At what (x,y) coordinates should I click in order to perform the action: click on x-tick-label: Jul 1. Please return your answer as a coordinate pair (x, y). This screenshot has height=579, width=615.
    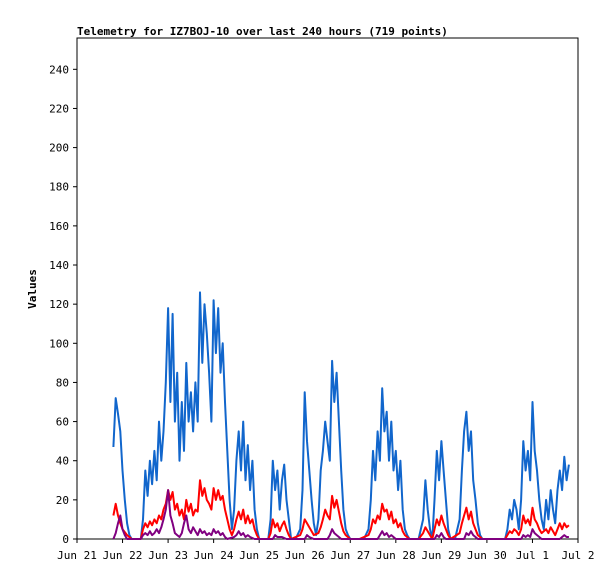
    Looking at the image, I should click on (532, 555).